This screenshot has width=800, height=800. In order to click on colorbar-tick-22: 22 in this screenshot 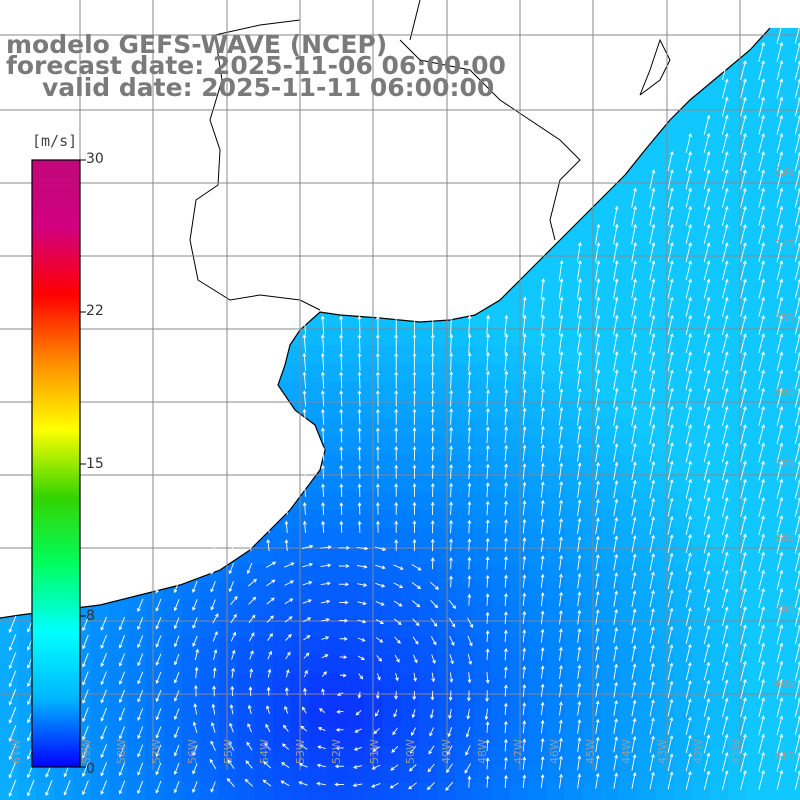, I will do `click(95, 311)`.